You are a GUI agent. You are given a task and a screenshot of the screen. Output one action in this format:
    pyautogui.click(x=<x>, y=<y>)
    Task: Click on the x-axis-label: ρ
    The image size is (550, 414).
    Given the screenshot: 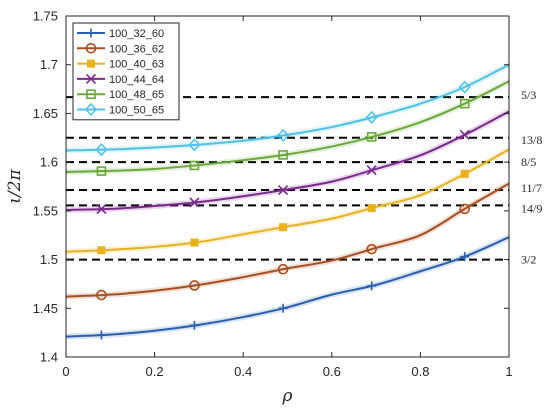 What is the action you would take?
    pyautogui.click(x=287, y=396)
    